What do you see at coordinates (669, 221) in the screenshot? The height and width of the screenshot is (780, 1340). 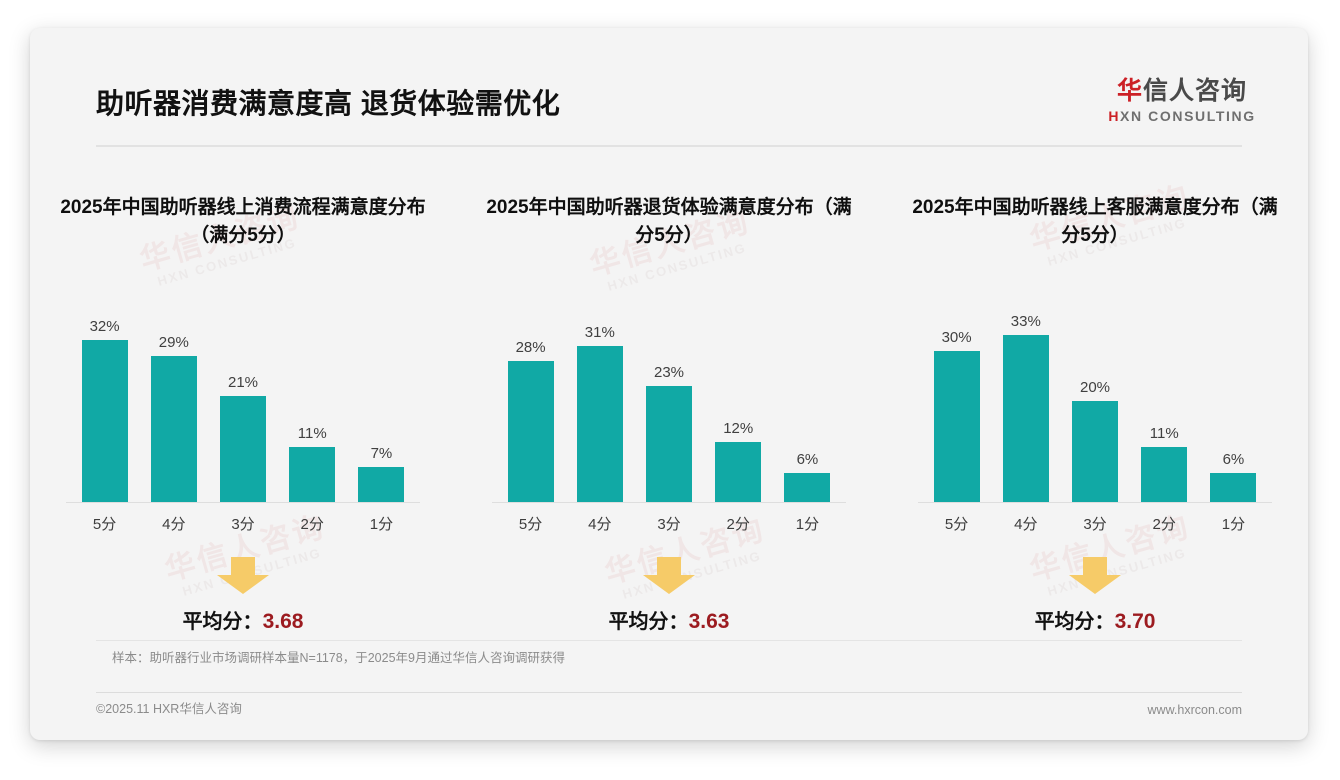 I see `chart-title-2: 2025年中国助听器退货体验满意度分布（满分5分）` at bounding box center [669, 221].